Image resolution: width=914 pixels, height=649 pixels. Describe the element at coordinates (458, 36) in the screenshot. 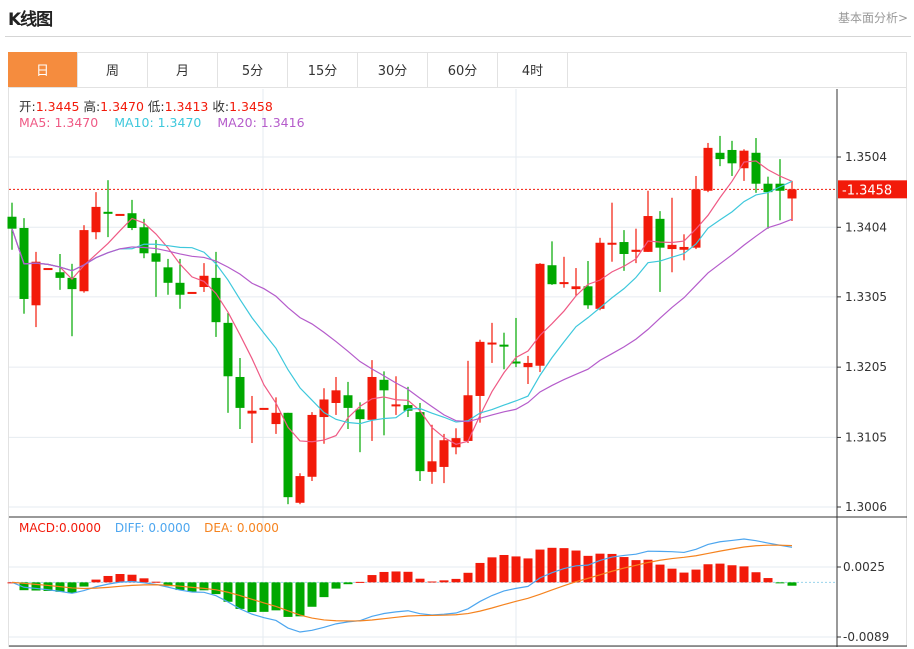

I see `header-divider` at that location.